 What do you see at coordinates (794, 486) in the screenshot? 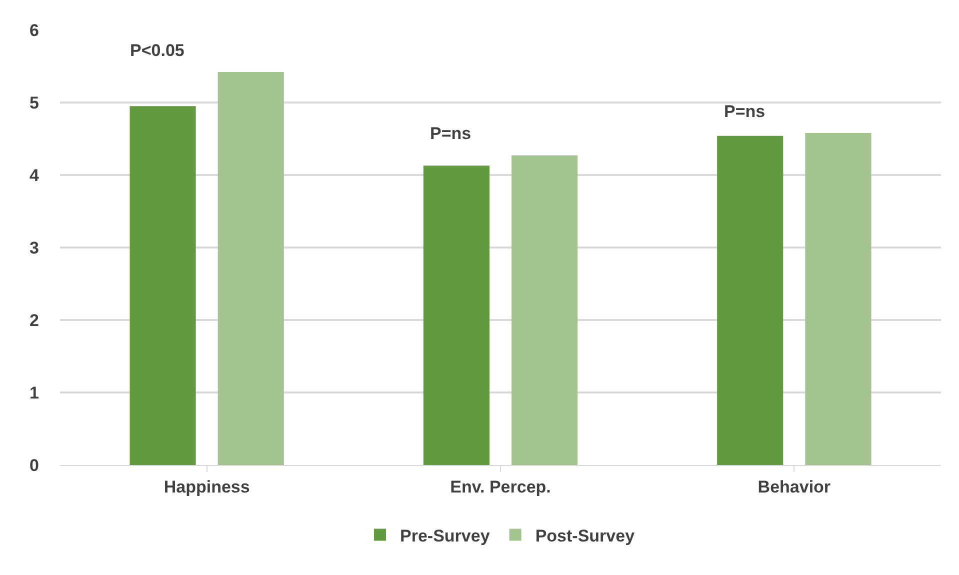
I see `x-tick-label: Behavior` at bounding box center [794, 486].